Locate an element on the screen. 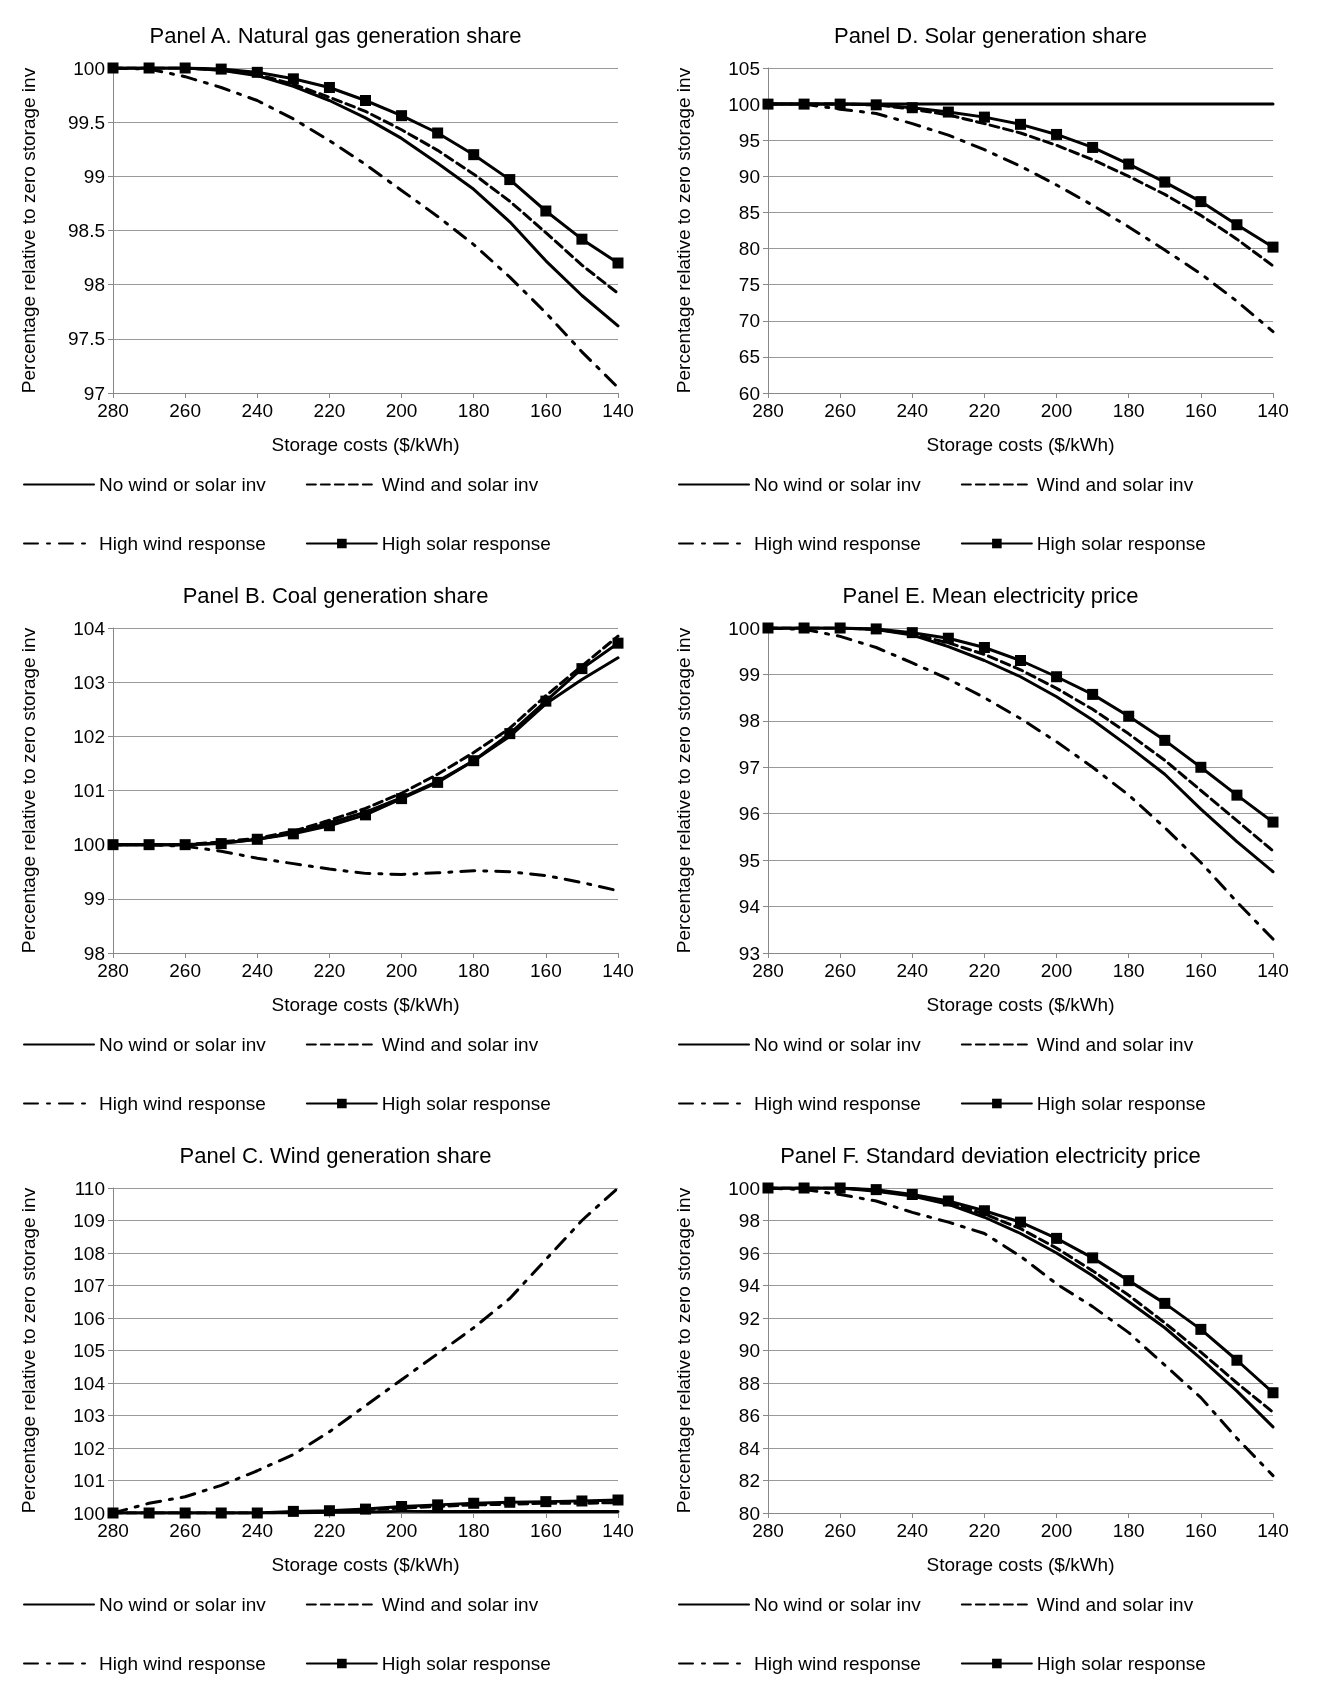 The width and height of the screenshot is (1338, 1701). y-tick-label: 80 is located at coordinates (749, 249).